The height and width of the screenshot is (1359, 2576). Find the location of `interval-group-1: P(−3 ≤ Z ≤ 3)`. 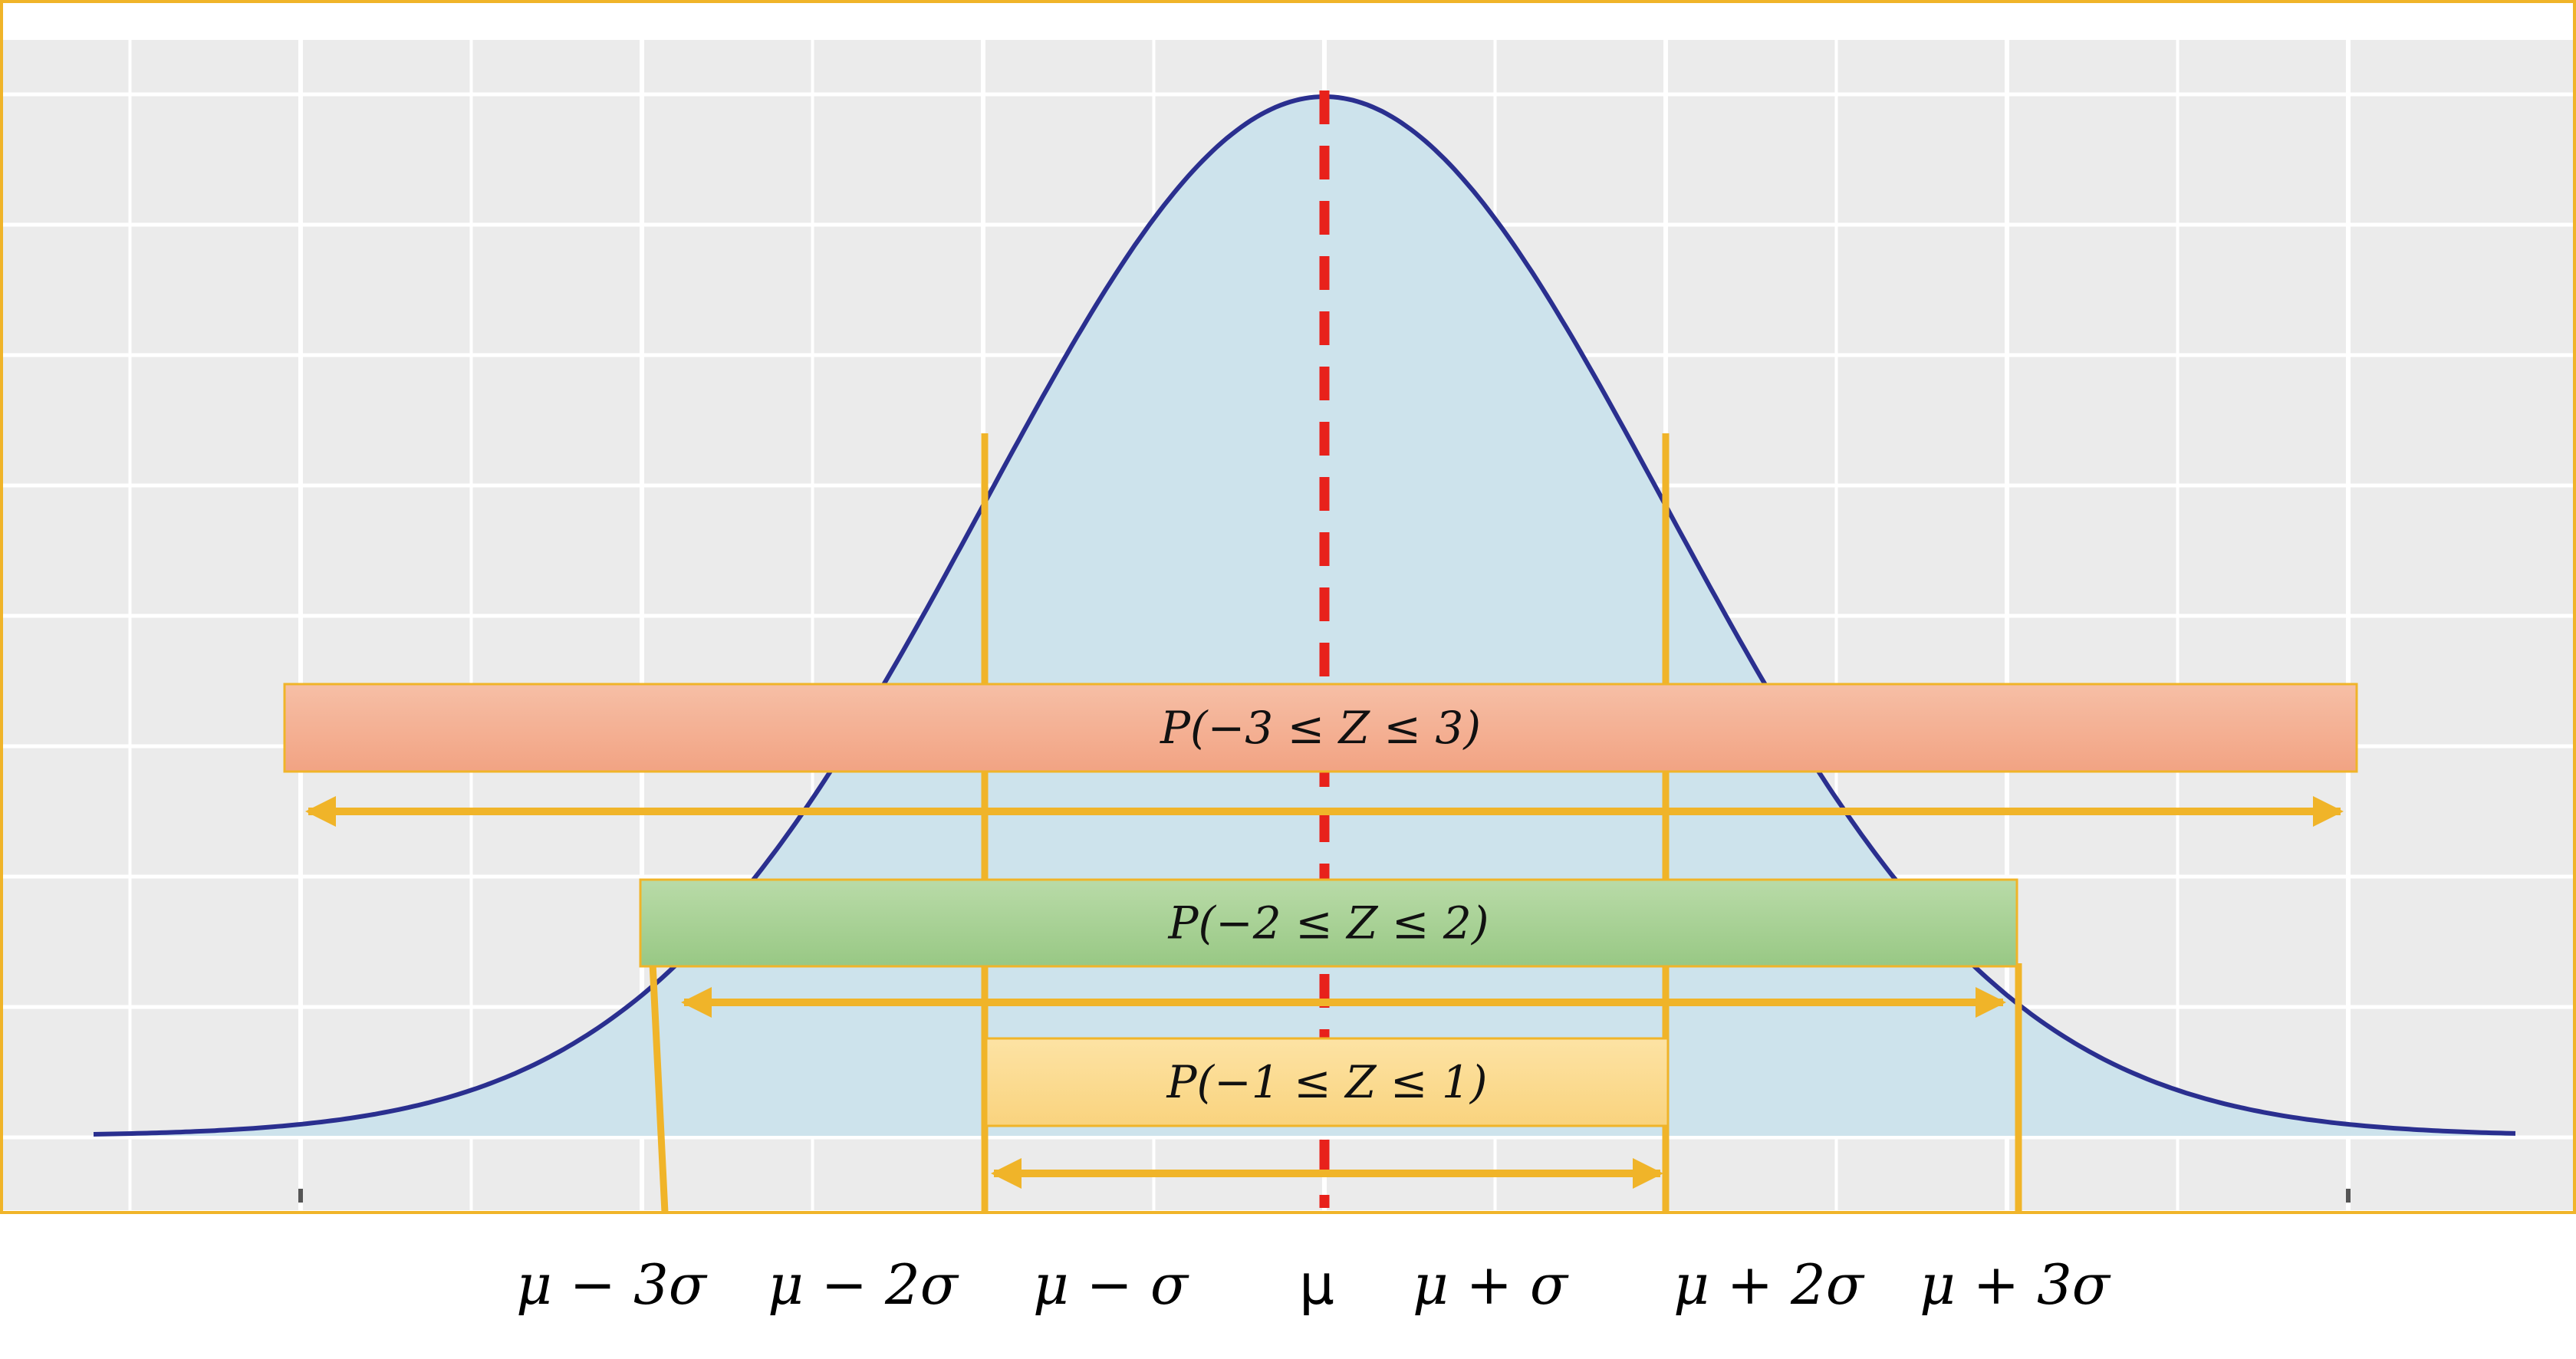

interval-group-1: P(−3 ≤ Z ≤ 3) is located at coordinates (1320, 755).